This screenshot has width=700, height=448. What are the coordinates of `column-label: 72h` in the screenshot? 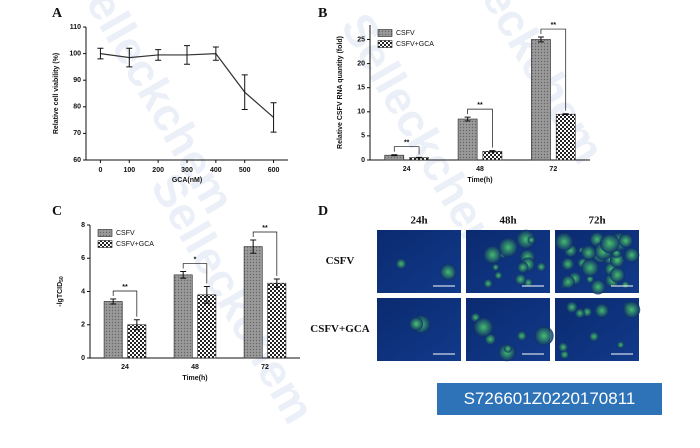 It's located at (596, 221).